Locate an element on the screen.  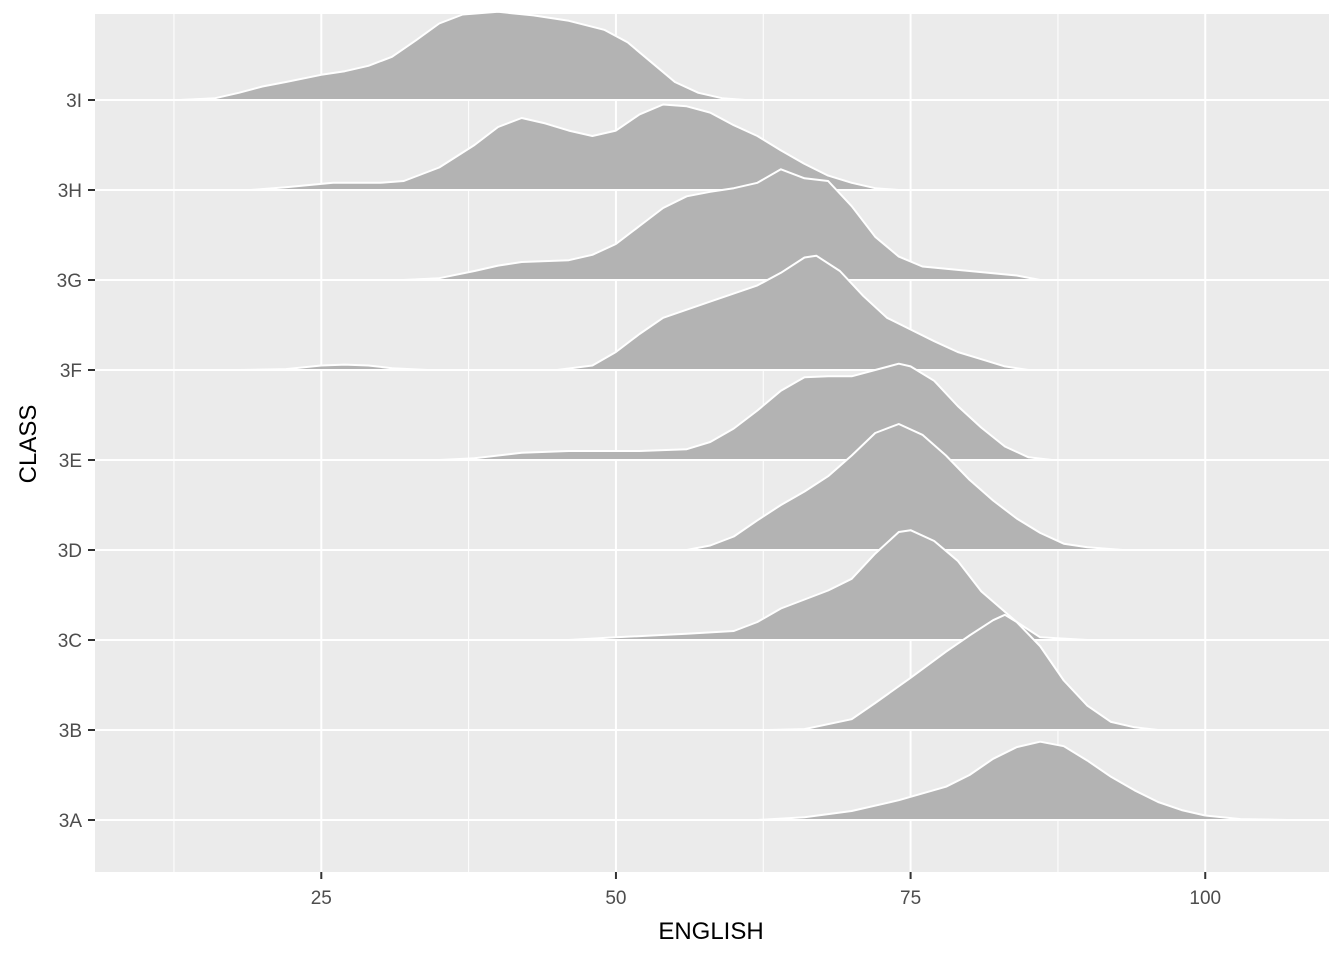
y-tick-label-3C: 3C is located at coordinates (70, 641).